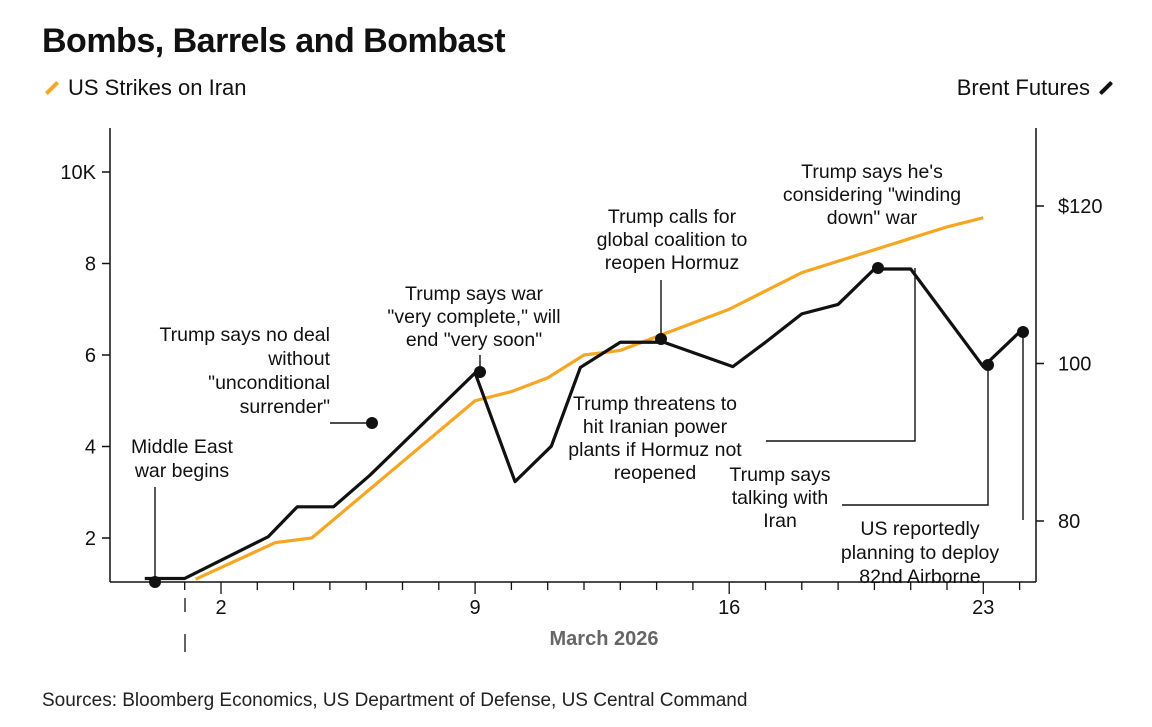 This screenshot has width=1152, height=727. I want to click on annotation-line: surrender", so click(285, 407).